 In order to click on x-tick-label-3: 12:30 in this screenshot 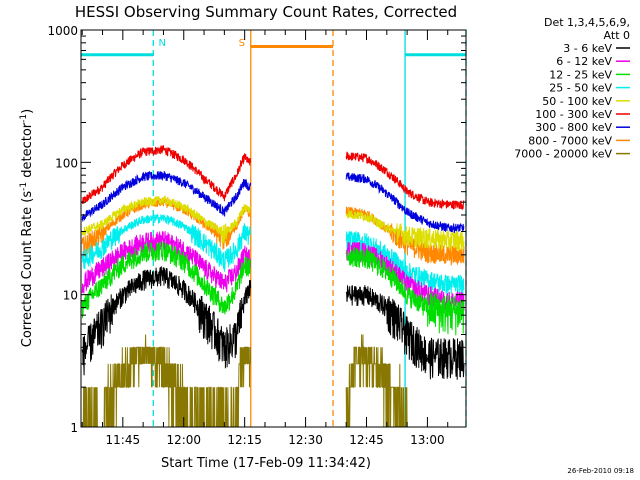, I will do `click(305, 440)`.